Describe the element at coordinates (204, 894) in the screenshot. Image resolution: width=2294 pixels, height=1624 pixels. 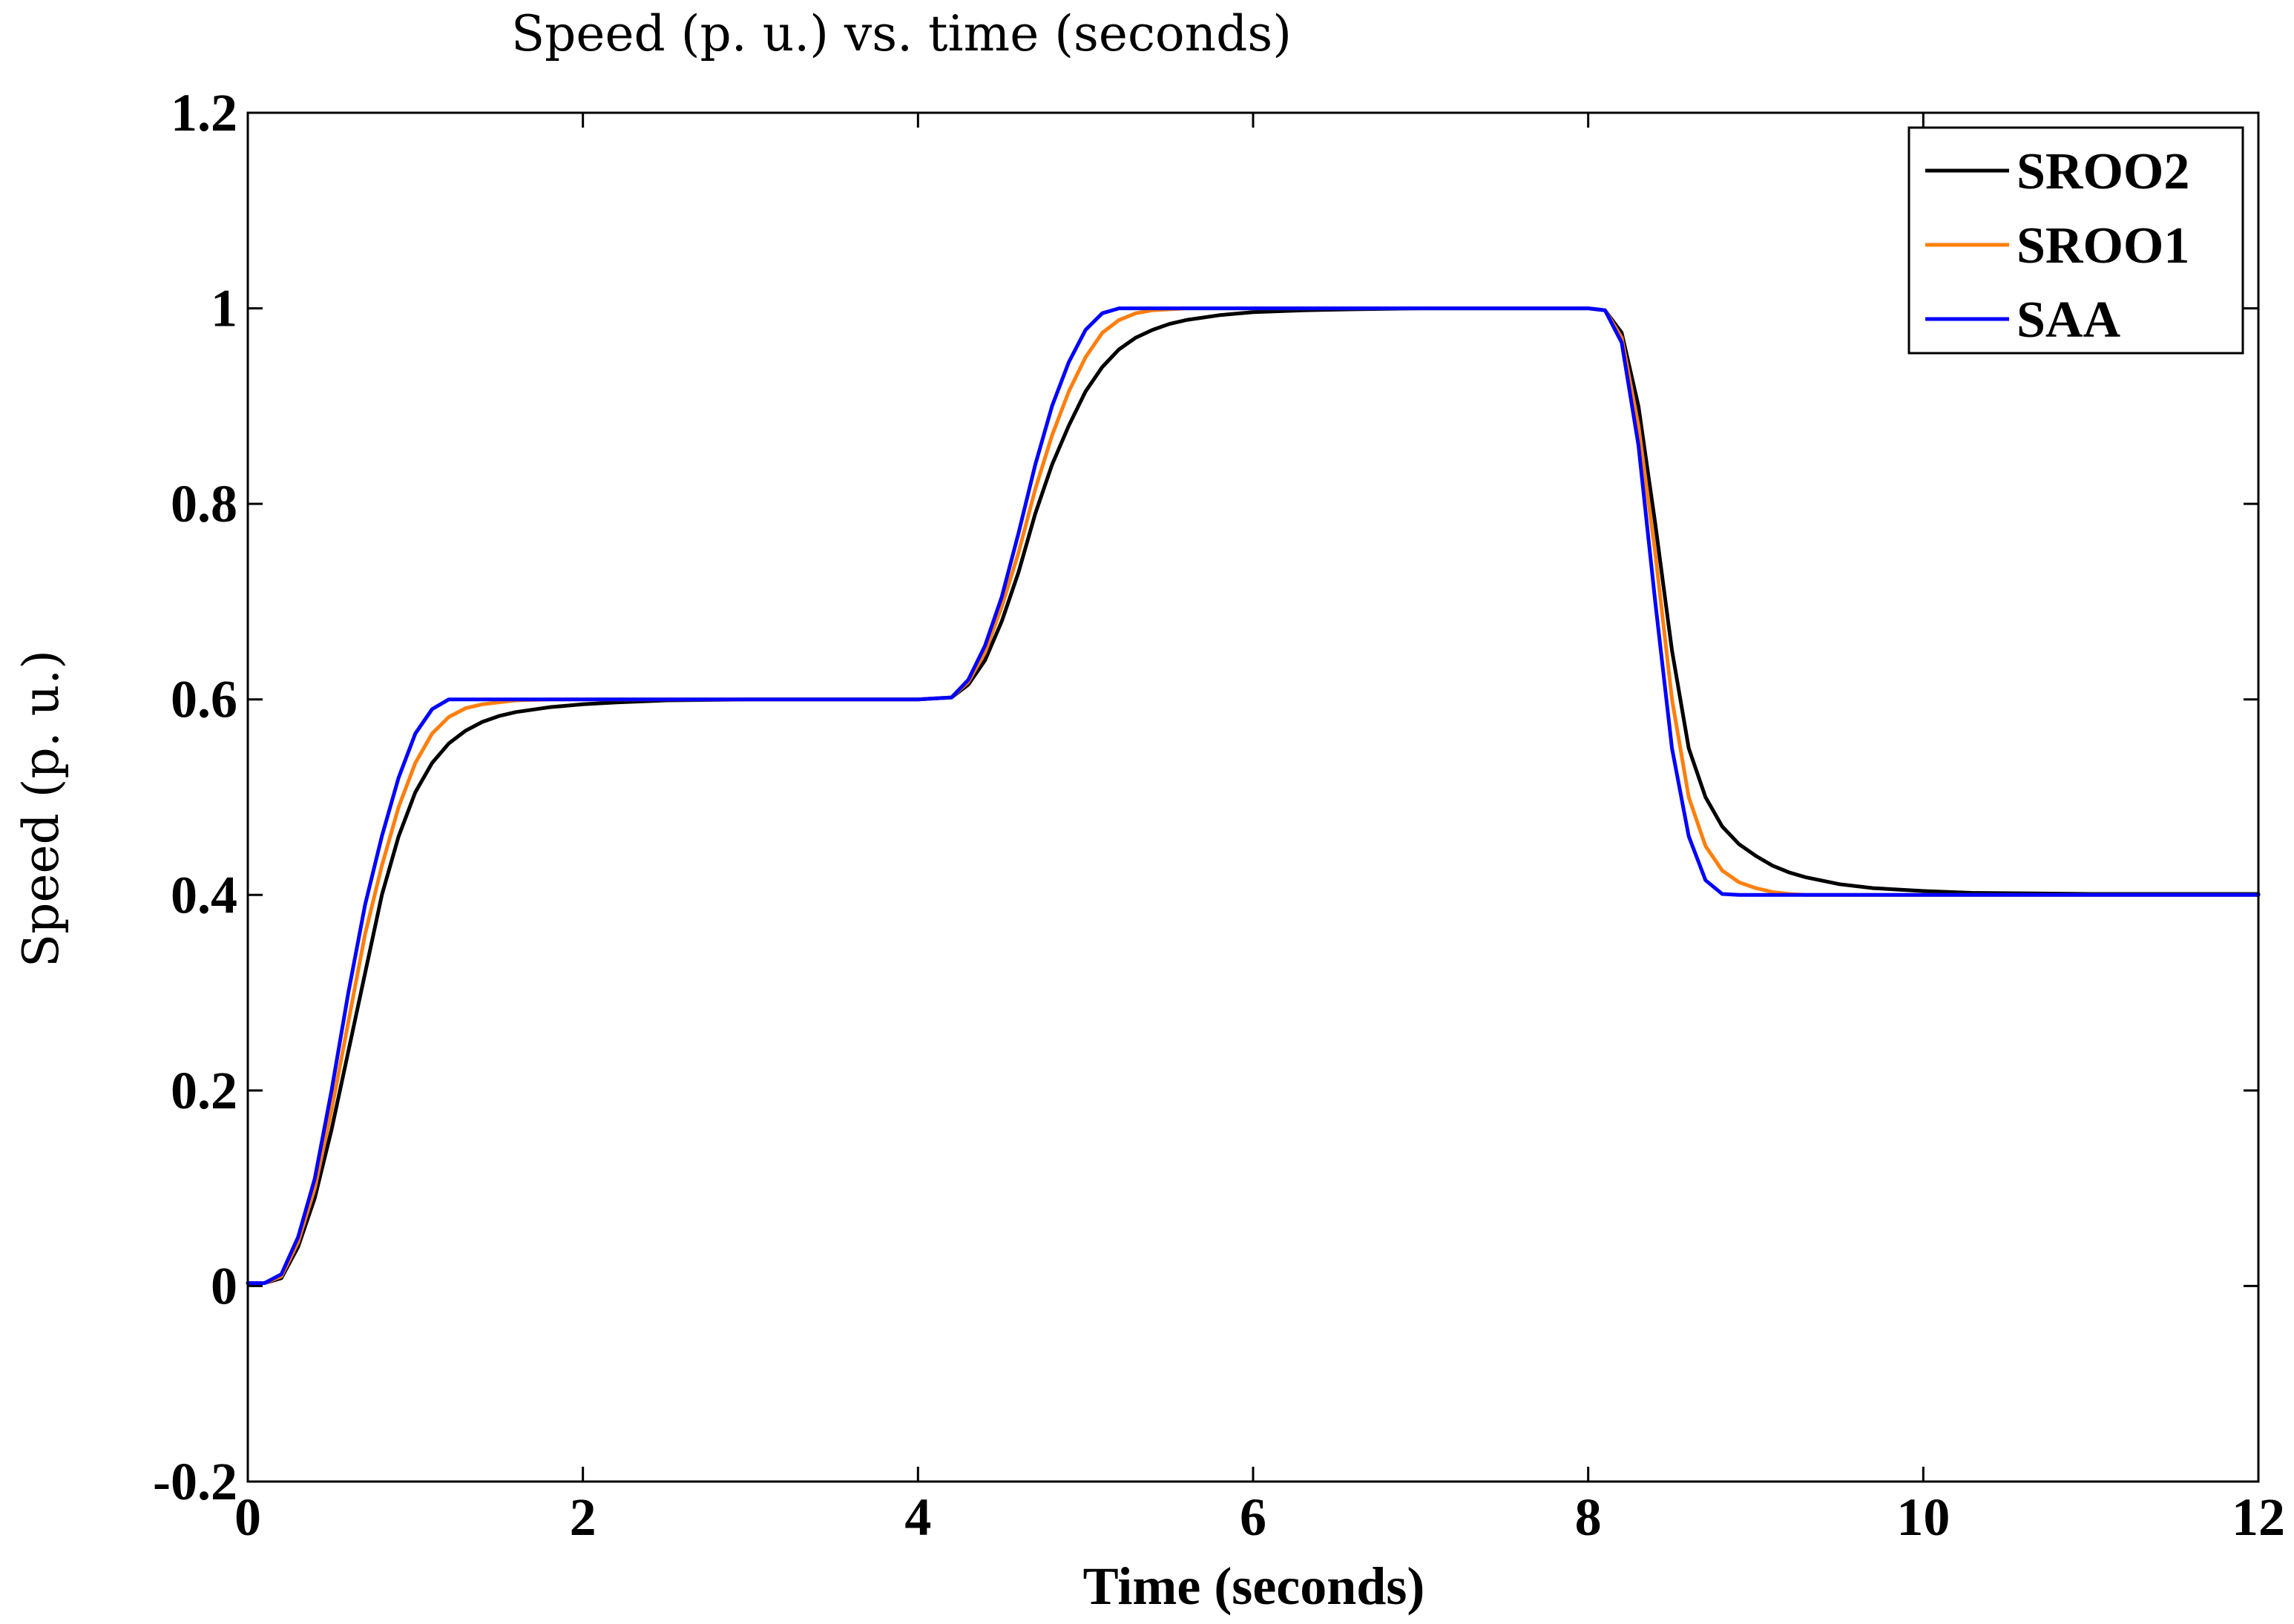
I see `y-tick-label: 0.4` at that location.